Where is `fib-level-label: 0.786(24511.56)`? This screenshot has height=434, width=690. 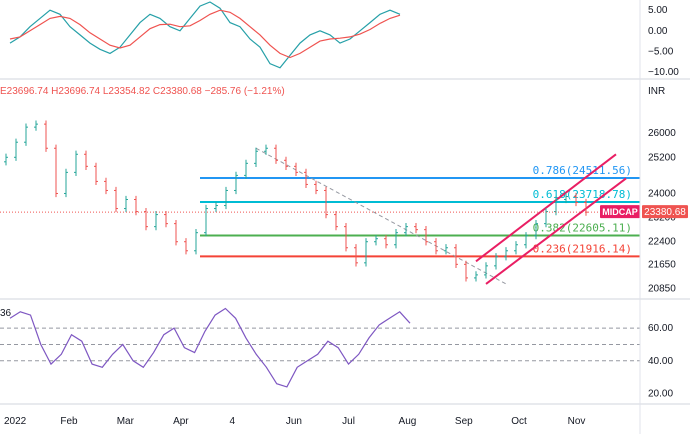
fib-level-label: 0.786(24511.56) is located at coordinates (582, 170).